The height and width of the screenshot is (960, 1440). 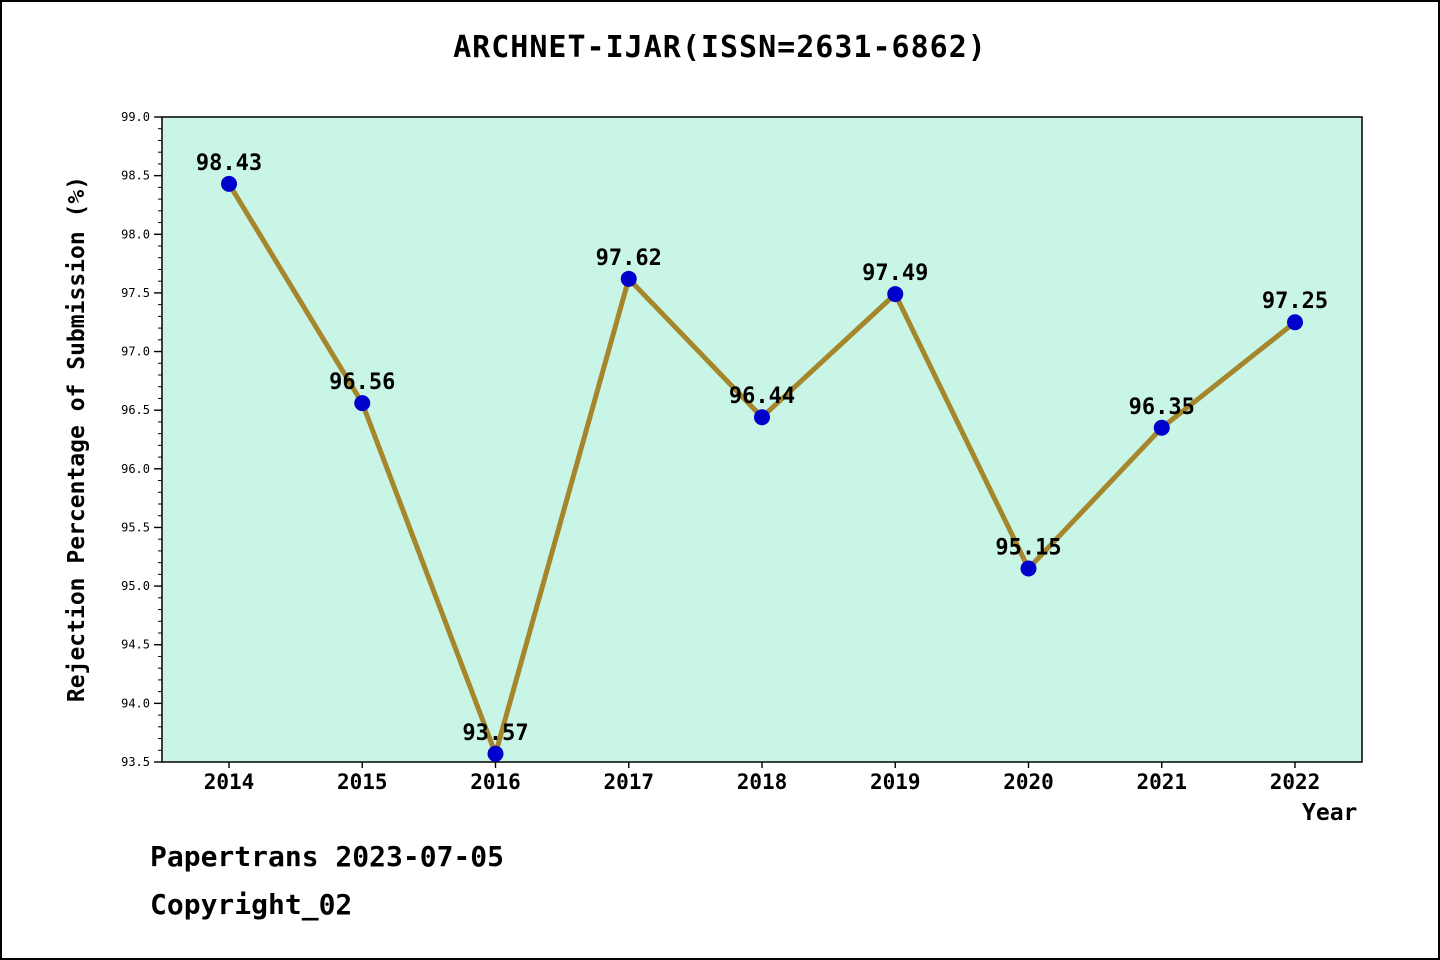 I want to click on svg-text: 96.35, so click(x=1162, y=407).